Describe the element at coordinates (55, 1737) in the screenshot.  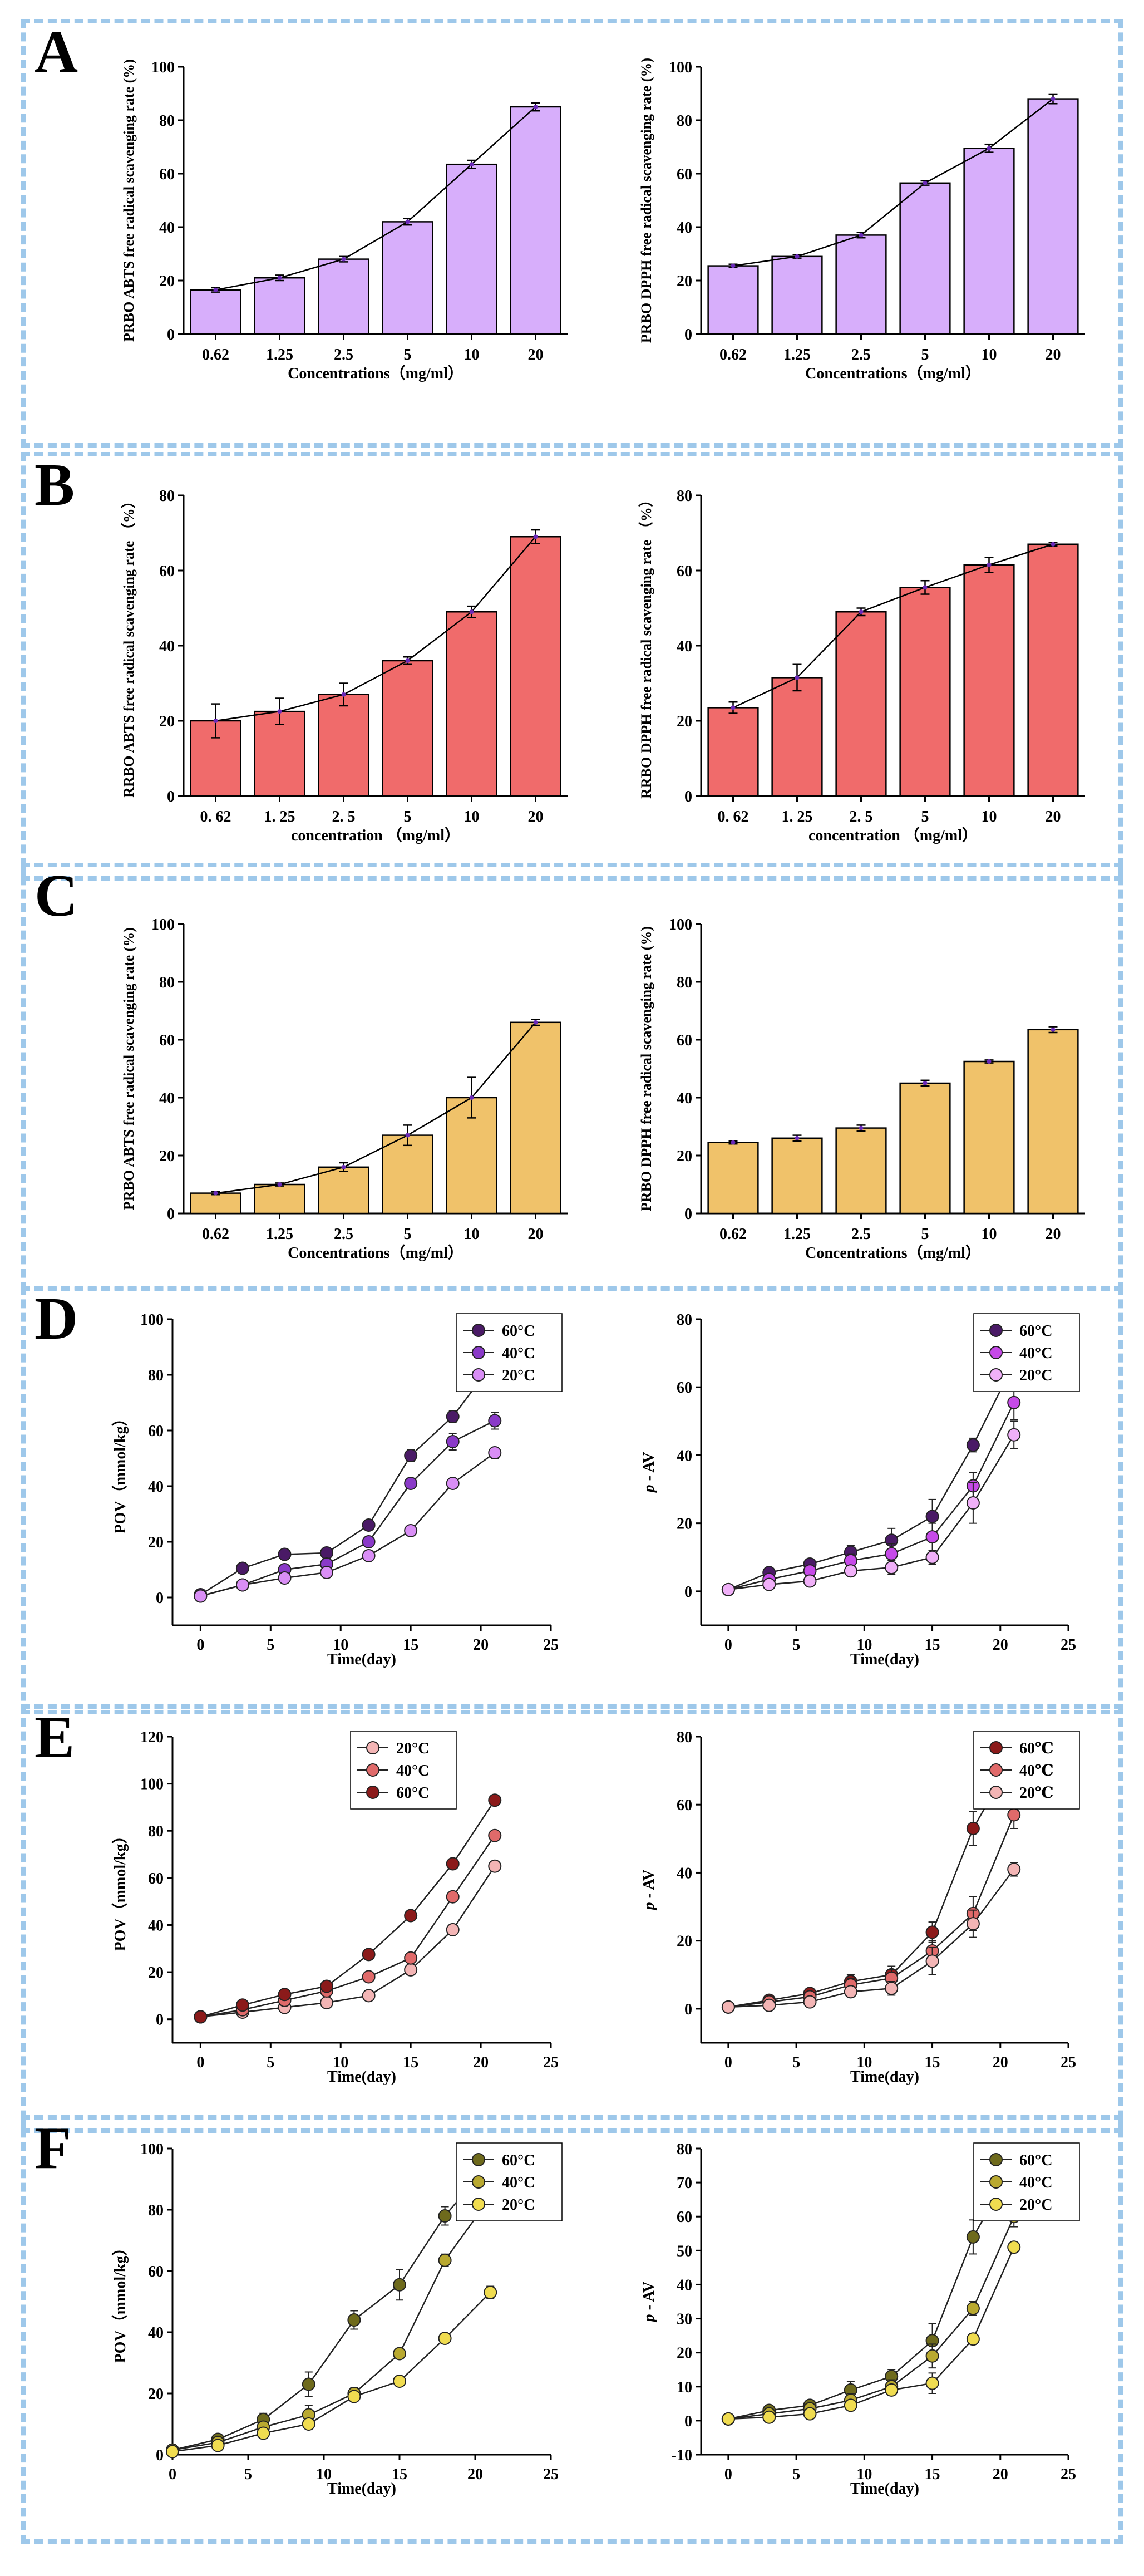
I see `panel-letter-e: E` at that location.